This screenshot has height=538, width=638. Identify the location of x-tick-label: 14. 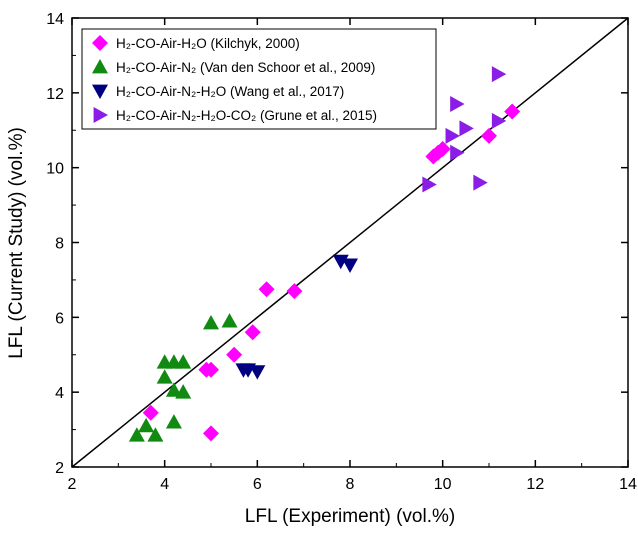
(628, 484).